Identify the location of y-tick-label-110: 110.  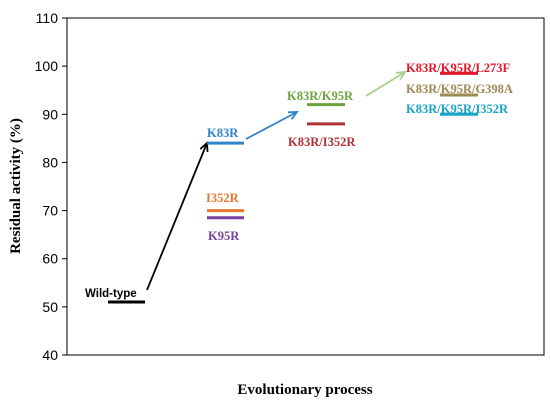
(47, 18).